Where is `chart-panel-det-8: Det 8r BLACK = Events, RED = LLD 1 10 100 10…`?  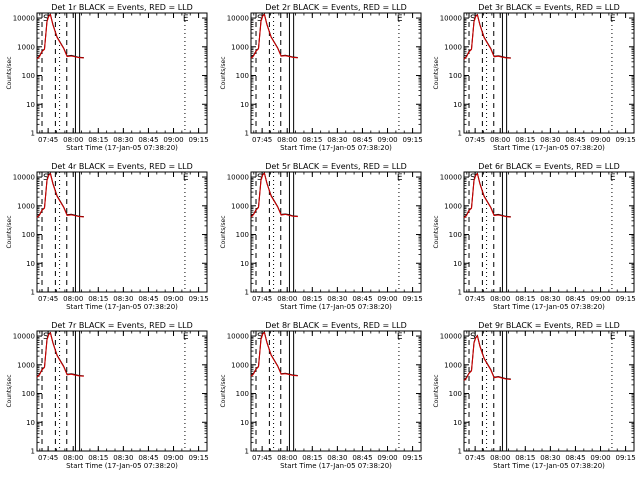
chart-panel-det-8: Det 8r BLACK = Events, RED = LLD 1 10 100 10… is located at coordinates (321, 395).